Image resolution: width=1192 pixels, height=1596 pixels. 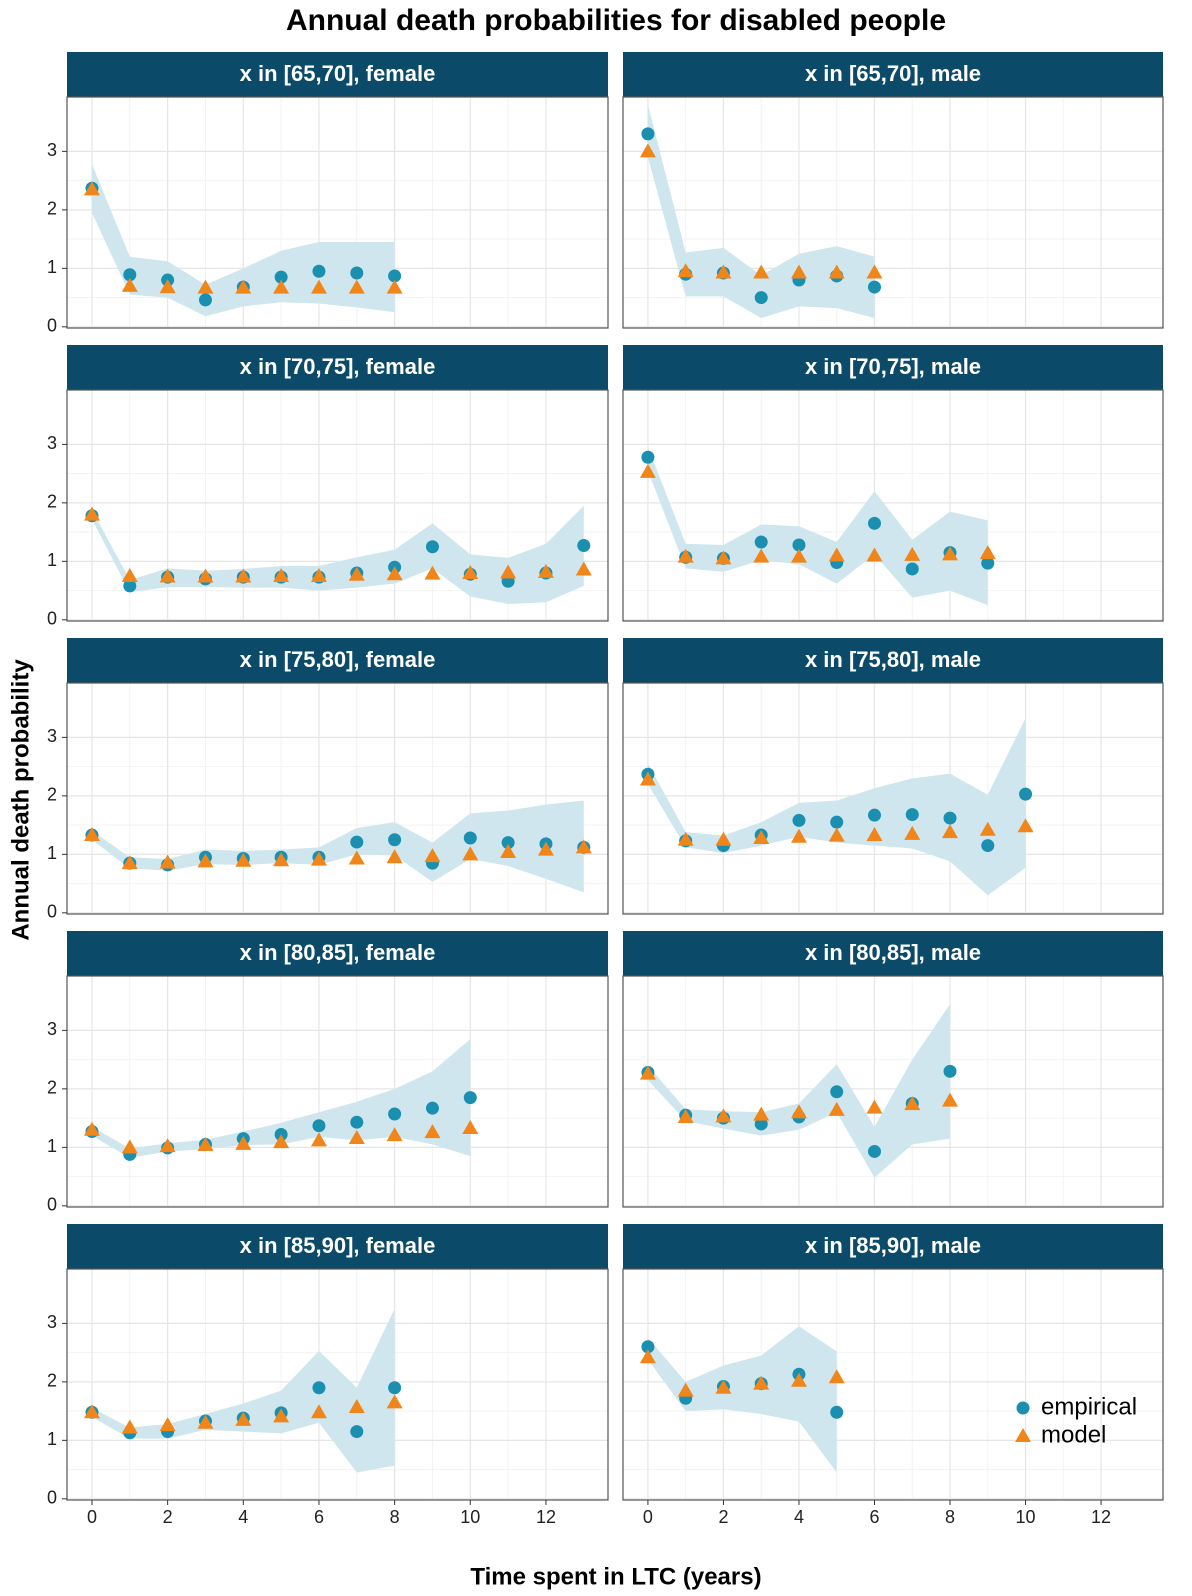 I want to click on strip-title: x in [80,85], female, so click(x=338, y=952).